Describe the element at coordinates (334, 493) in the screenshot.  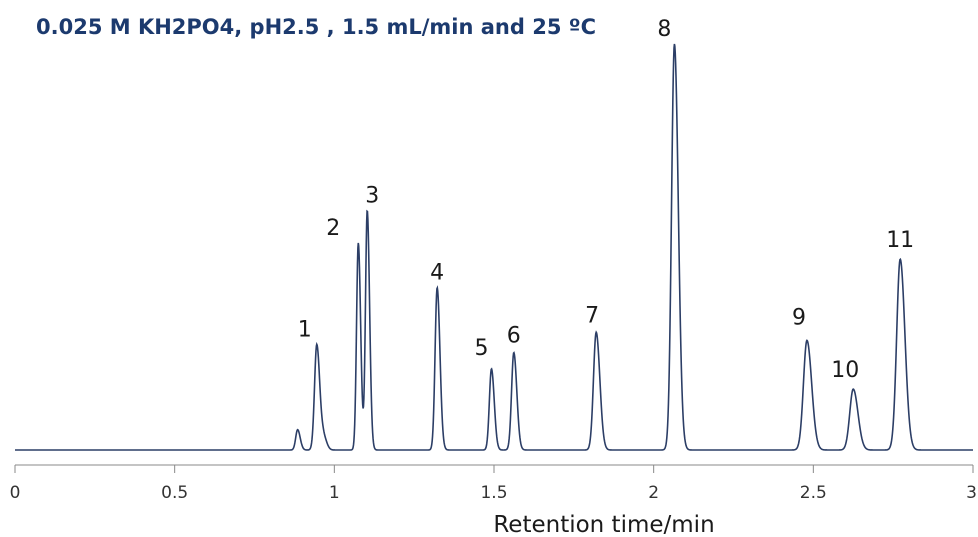
I see `x-tick-label: 1` at that location.